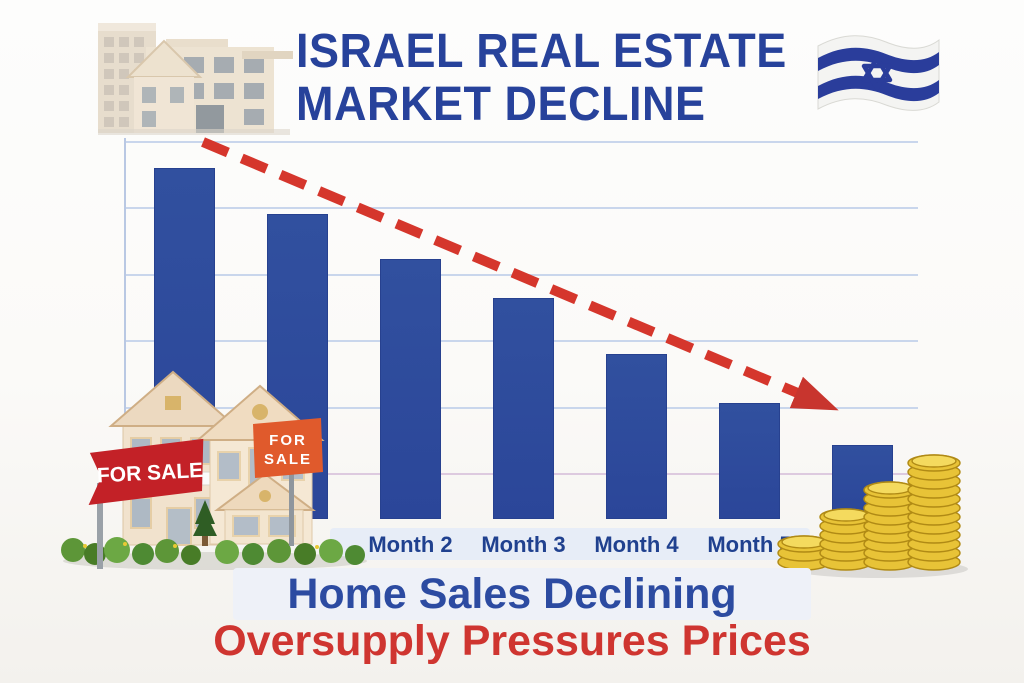 Image resolution: width=1024 pixels, height=683 pixels. Describe the element at coordinates (512, 594) in the screenshot. I see `footer-headline-blue: Home Sales Declining` at that location.